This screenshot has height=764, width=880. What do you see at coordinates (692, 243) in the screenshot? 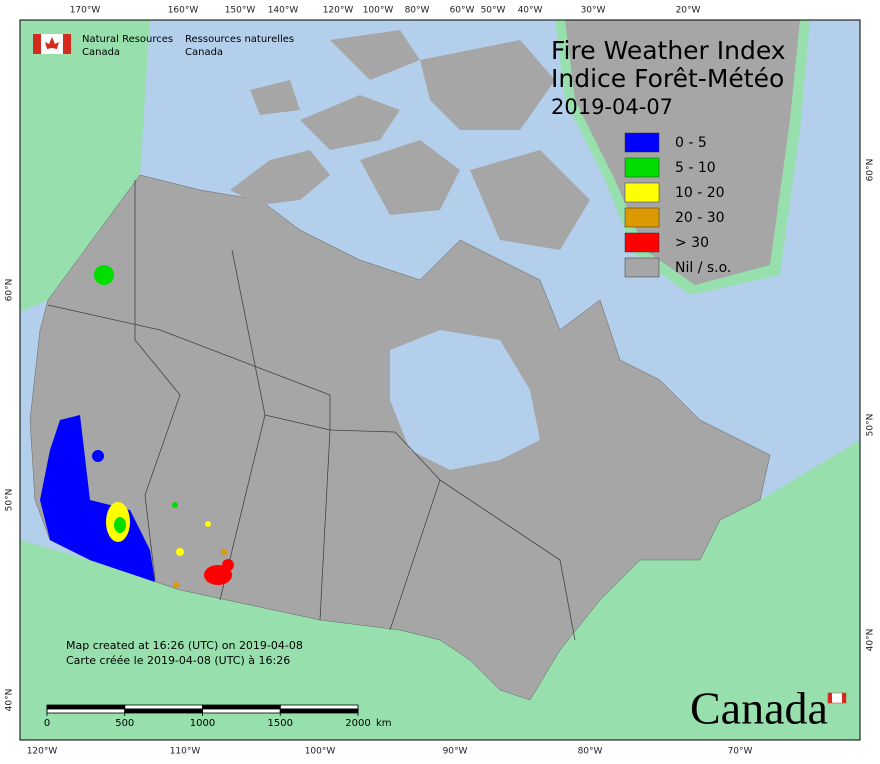
I see `legend-label: > 30` at bounding box center [692, 243].